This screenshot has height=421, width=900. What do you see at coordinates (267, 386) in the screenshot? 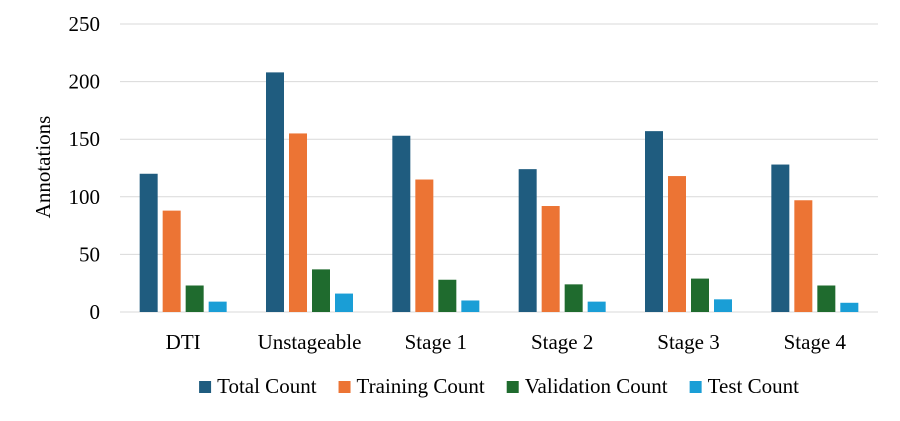
I see `legend-label: Total Count` at bounding box center [267, 386].